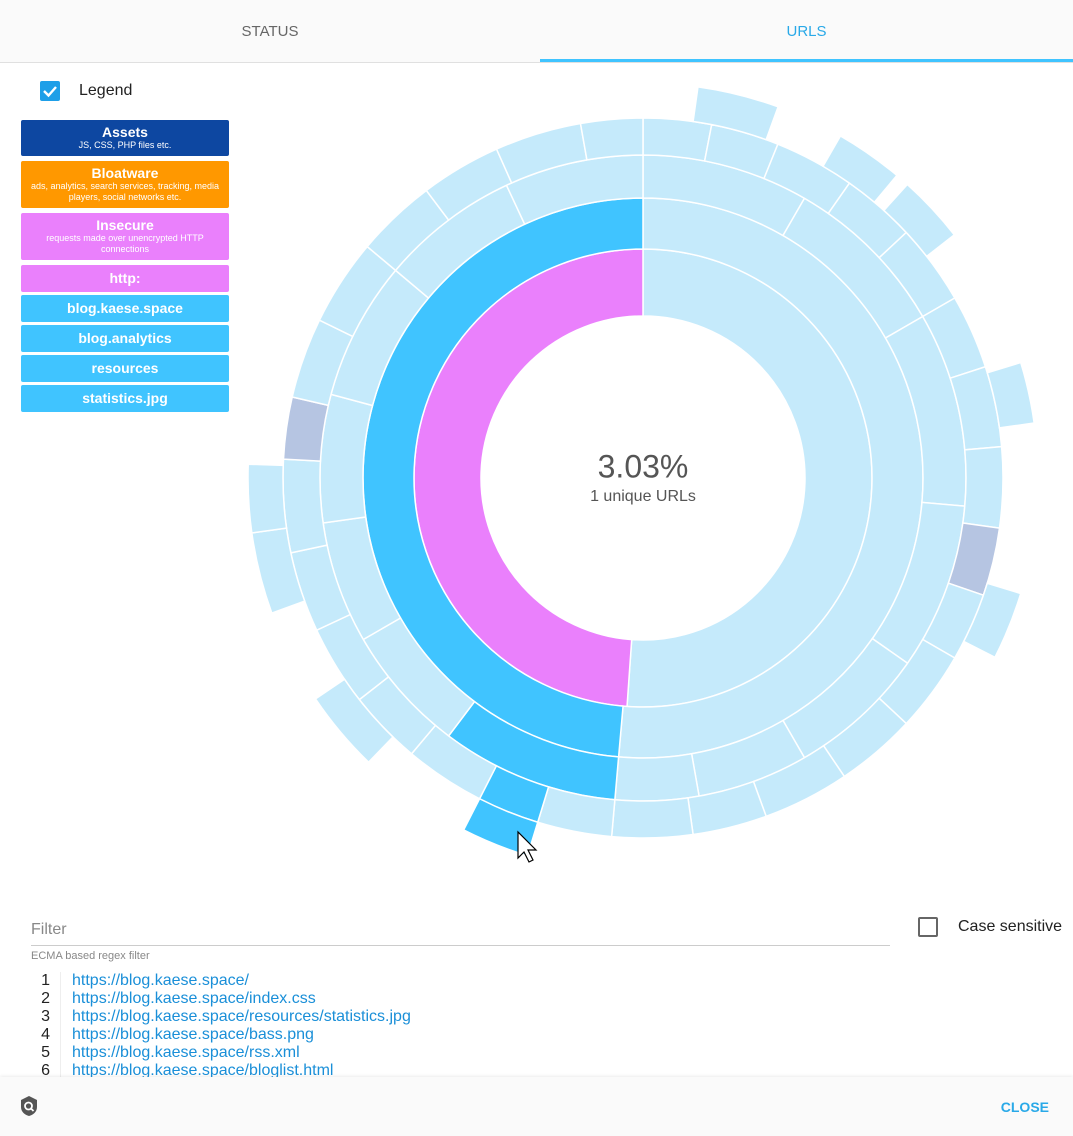  I want to click on legend-item: blog.analytics, so click(125, 338).